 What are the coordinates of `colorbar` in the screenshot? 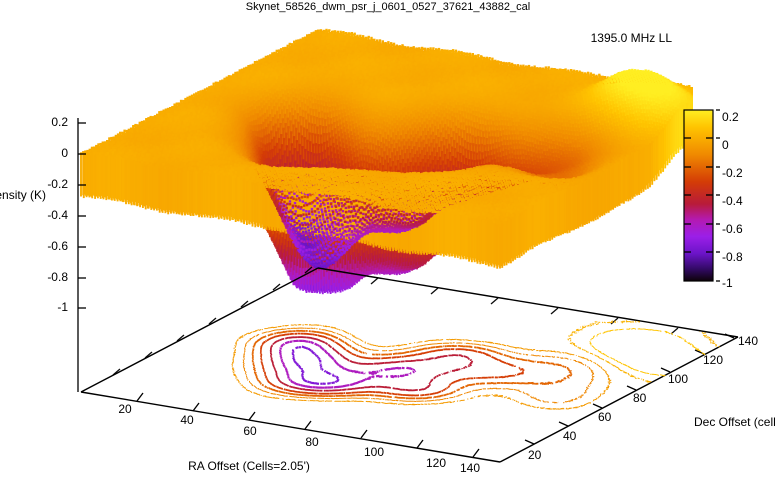 It's located at (702, 195).